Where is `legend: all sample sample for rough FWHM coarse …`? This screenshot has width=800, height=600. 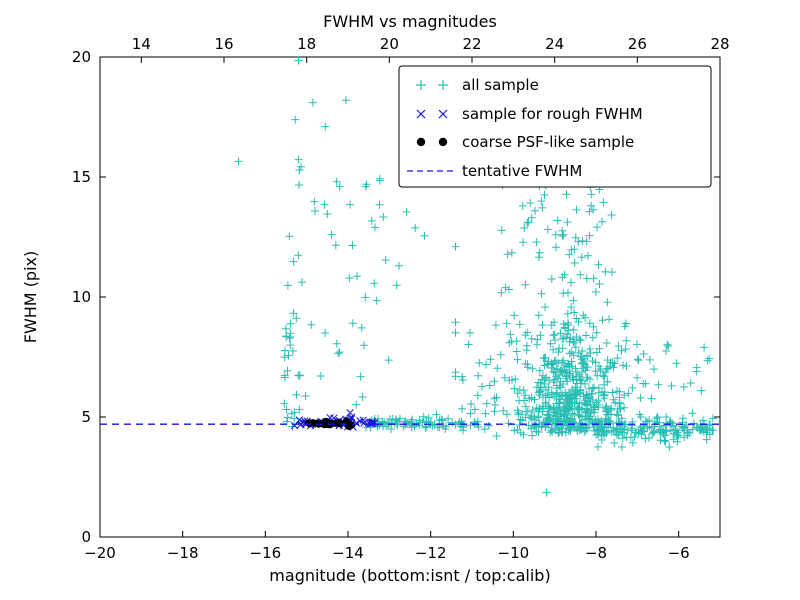
legend: all sample sample for rough FWHM coarse … is located at coordinates (555, 126).